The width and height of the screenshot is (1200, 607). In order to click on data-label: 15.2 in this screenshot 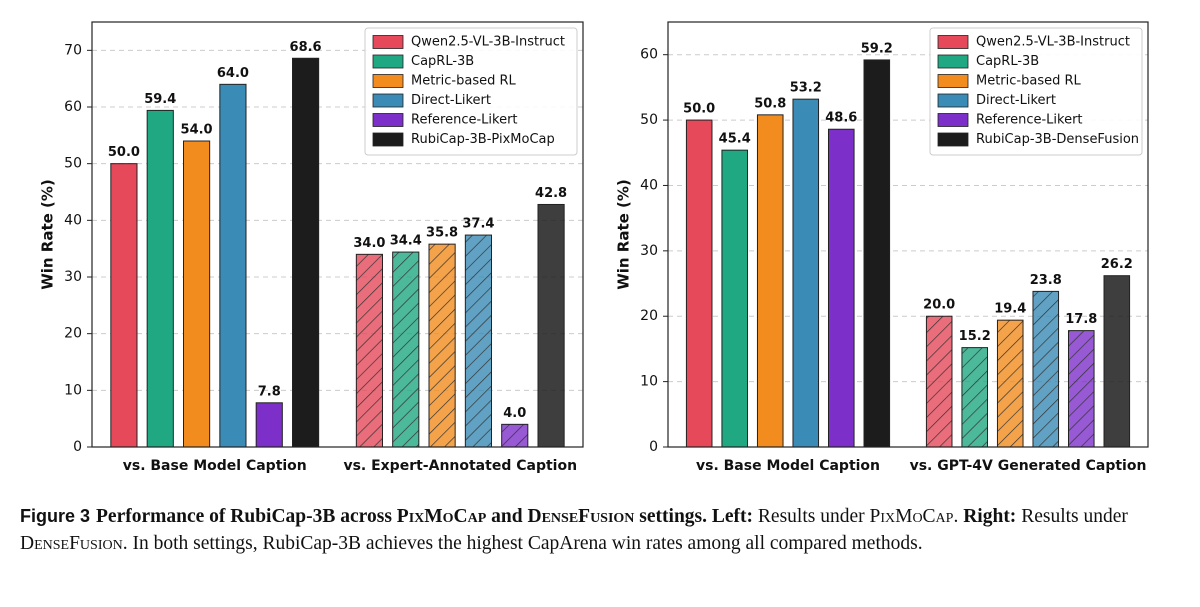, I will do `click(975, 336)`.